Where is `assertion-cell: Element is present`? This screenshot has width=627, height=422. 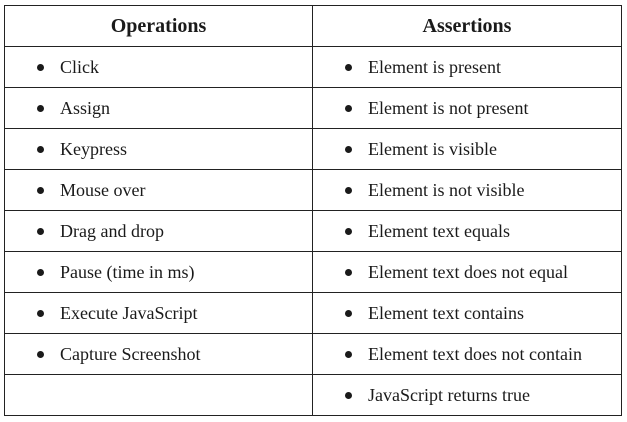
assertion-cell: Element is present is located at coordinates (467, 67).